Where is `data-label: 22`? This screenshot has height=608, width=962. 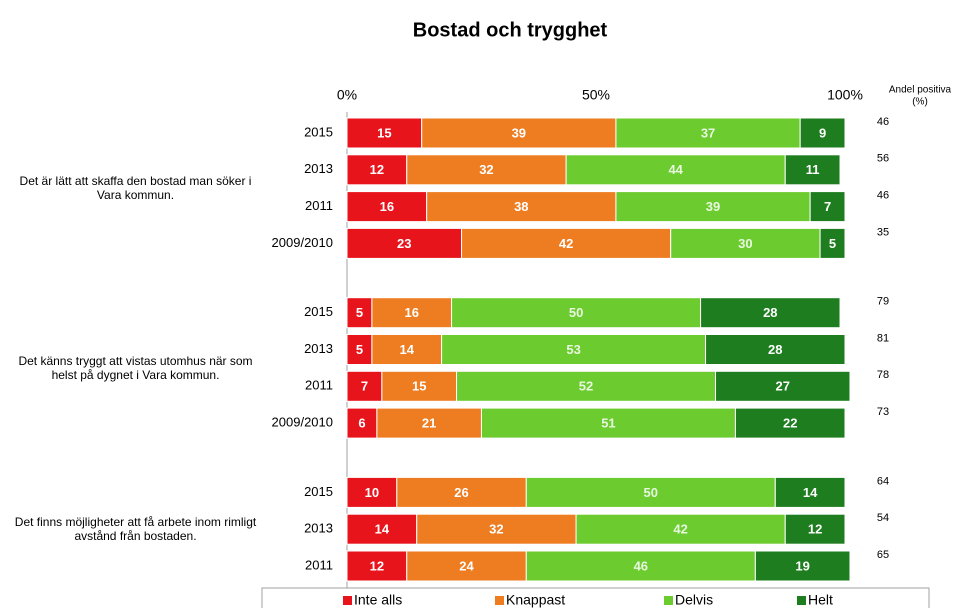
data-label: 22 is located at coordinates (790, 423).